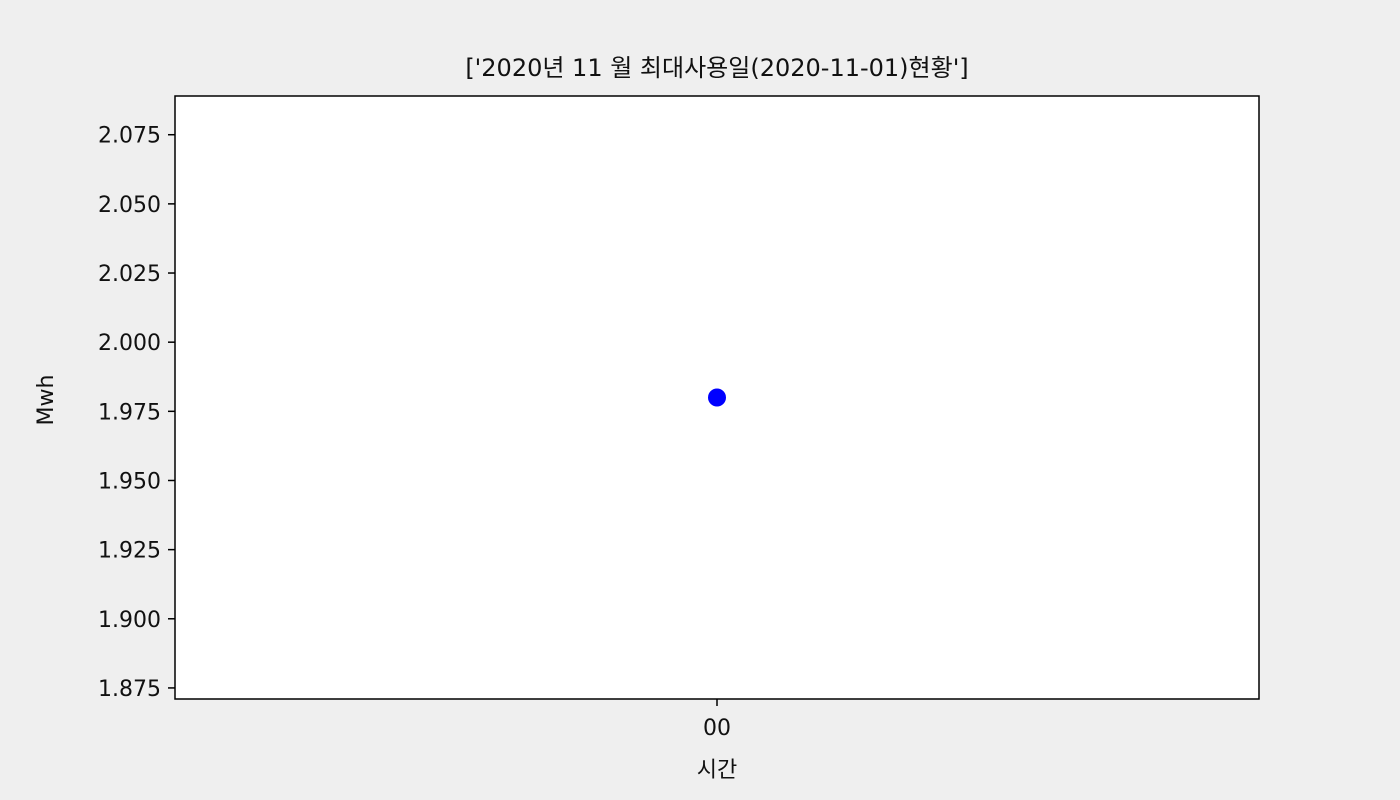 The image size is (1400, 800). What do you see at coordinates (716, 68) in the screenshot?
I see `chart-title: ['2020년 11 월 최대사용일(2020-11-01)현황']` at bounding box center [716, 68].